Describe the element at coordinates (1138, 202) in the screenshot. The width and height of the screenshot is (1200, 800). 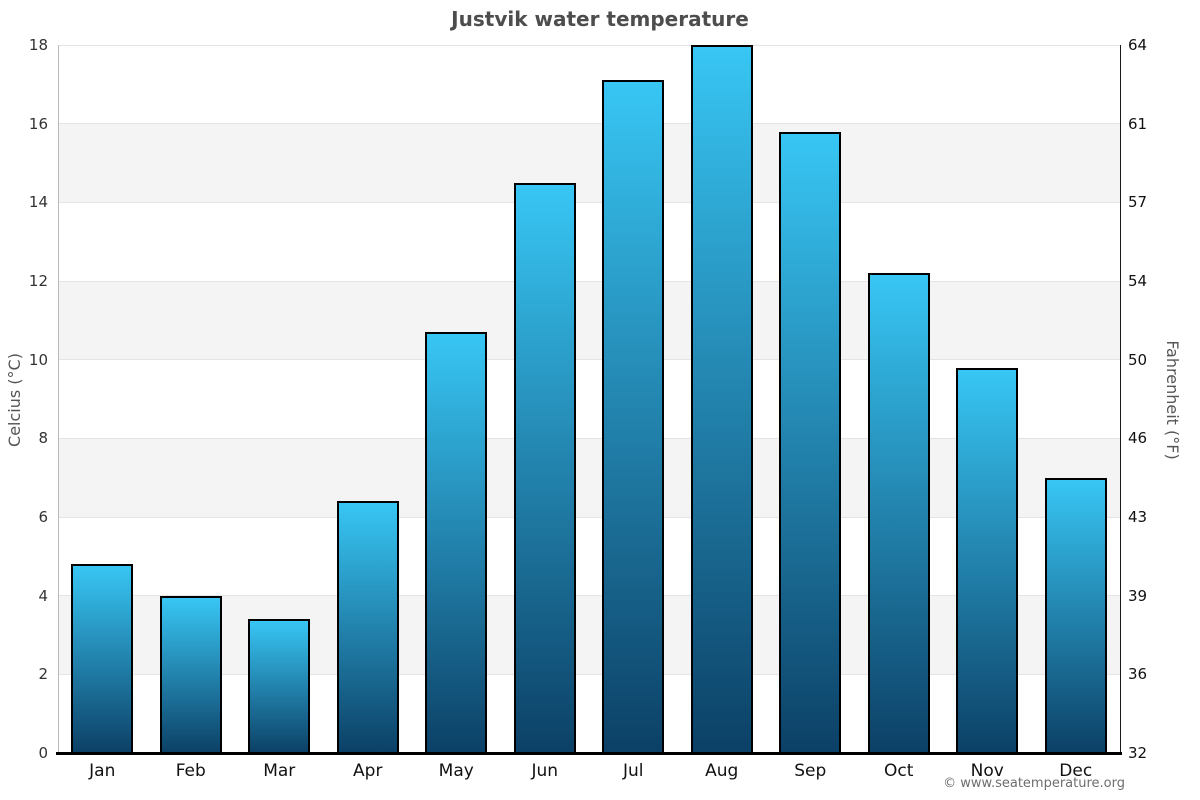
I see `fahrenheit-tick-label: 57` at that location.